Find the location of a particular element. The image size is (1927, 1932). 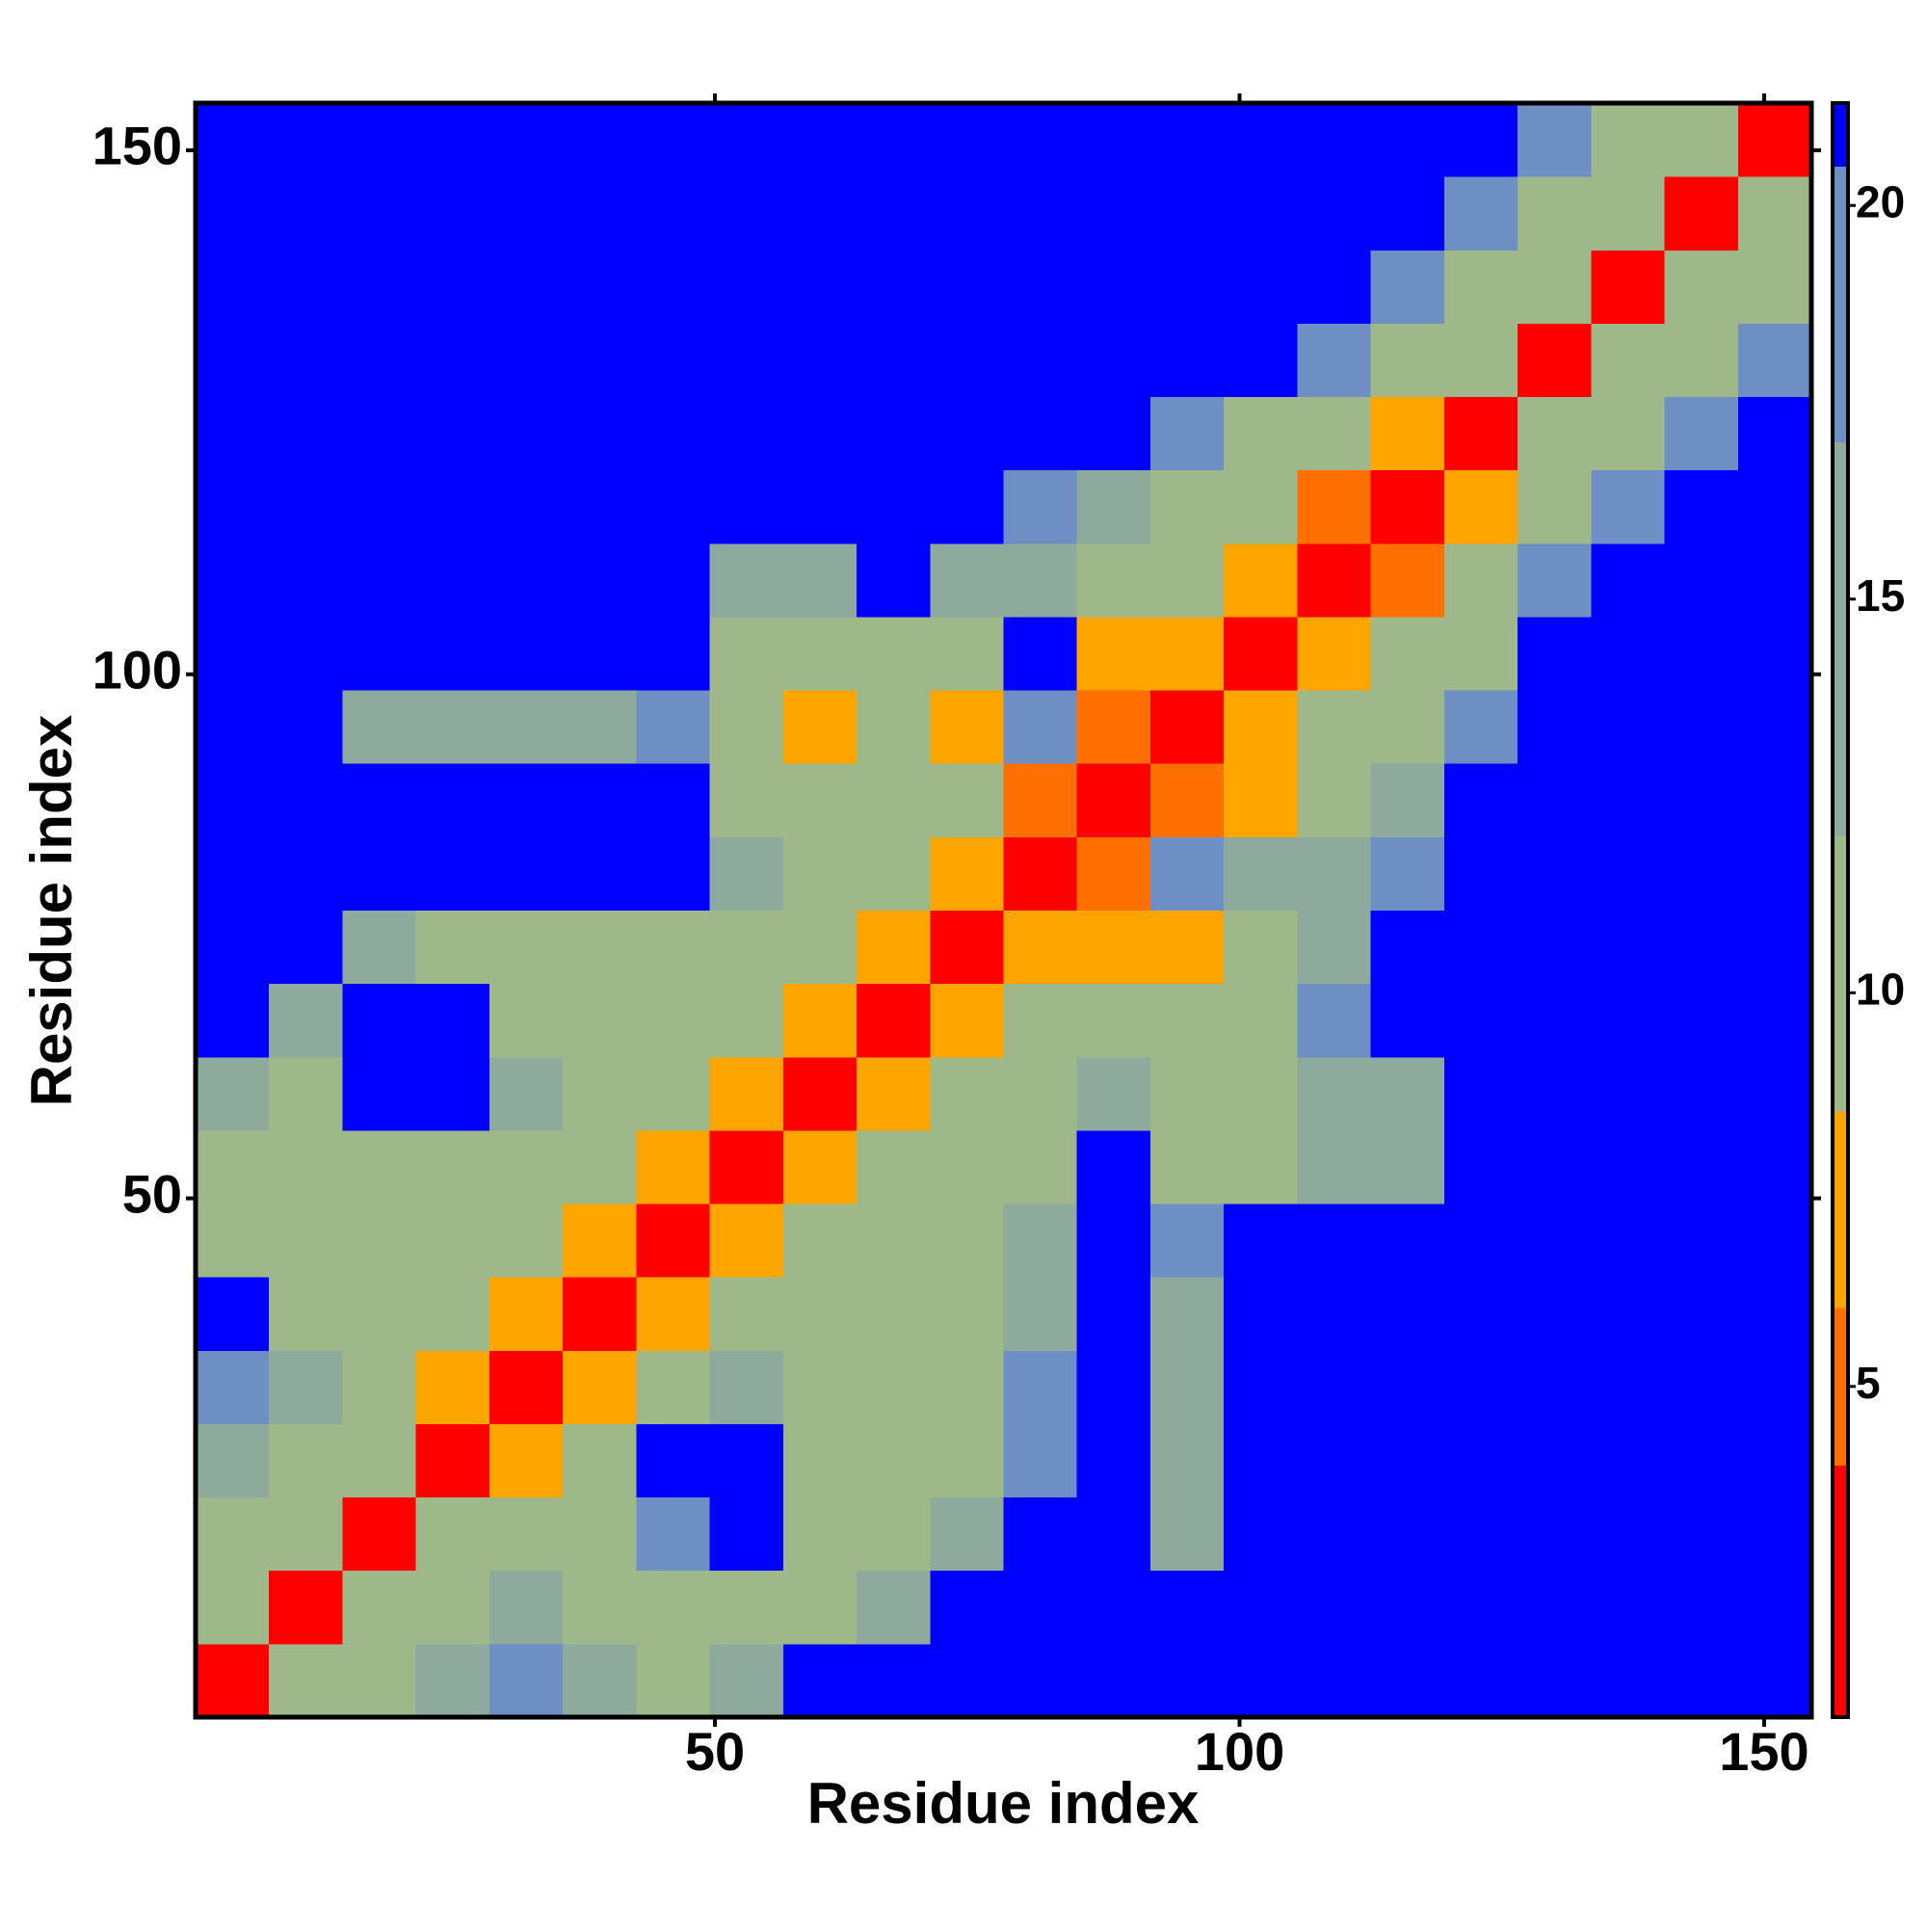

x-tick-label: 150 is located at coordinates (1764, 1751).